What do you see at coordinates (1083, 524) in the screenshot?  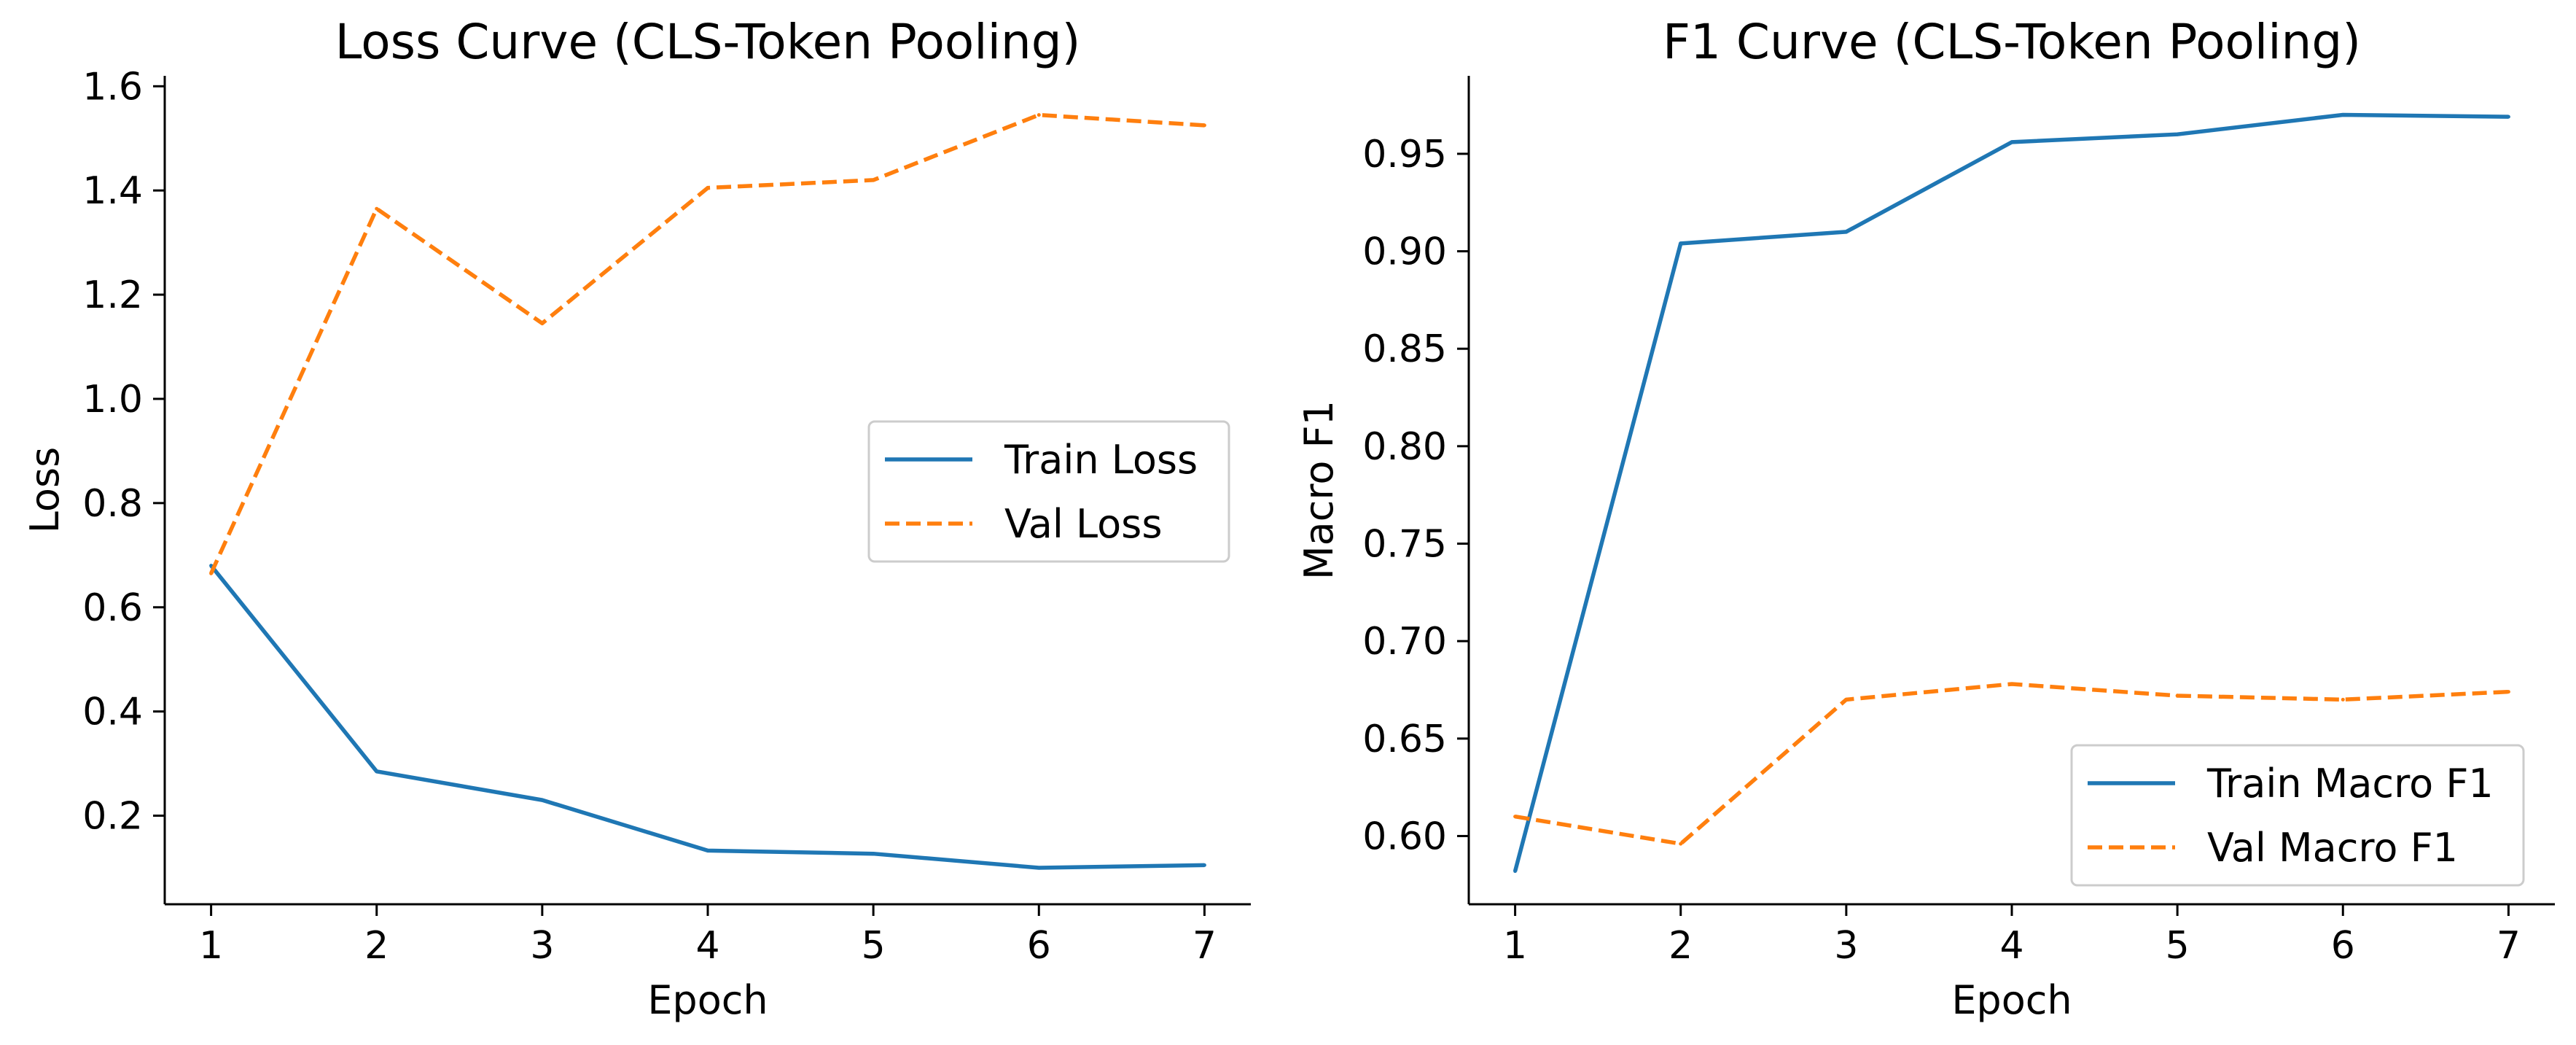 I see `legend-label: Val Loss` at bounding box center [1083, 524].